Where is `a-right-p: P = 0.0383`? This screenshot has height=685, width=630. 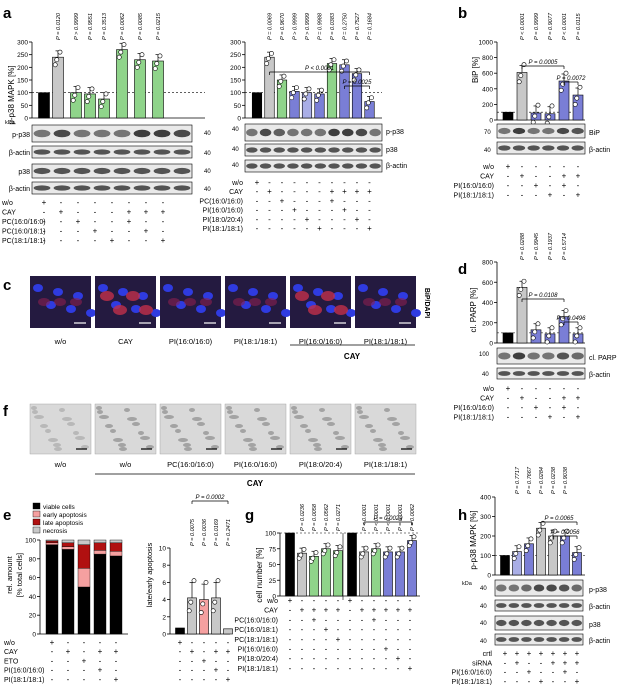 a-right-p: P = 0.0383 is located at coordinates (333, 26).